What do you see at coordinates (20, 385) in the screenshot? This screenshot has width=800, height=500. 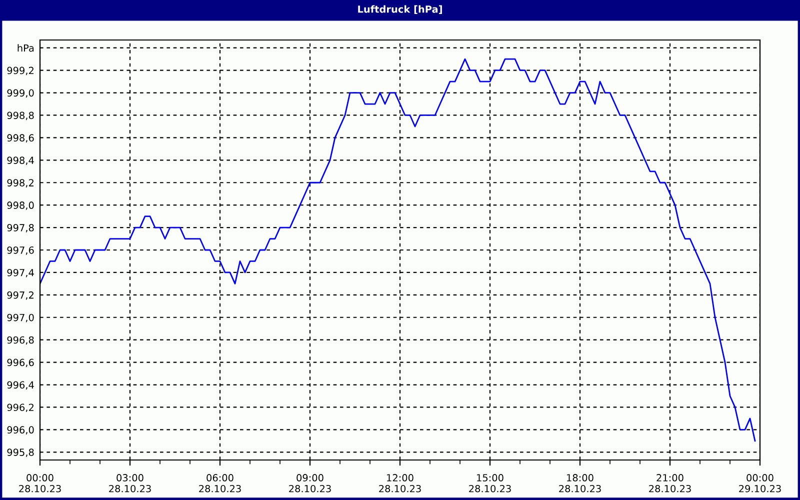 I see `y-tick-label: 996,4` at bounding box center [20, 385].